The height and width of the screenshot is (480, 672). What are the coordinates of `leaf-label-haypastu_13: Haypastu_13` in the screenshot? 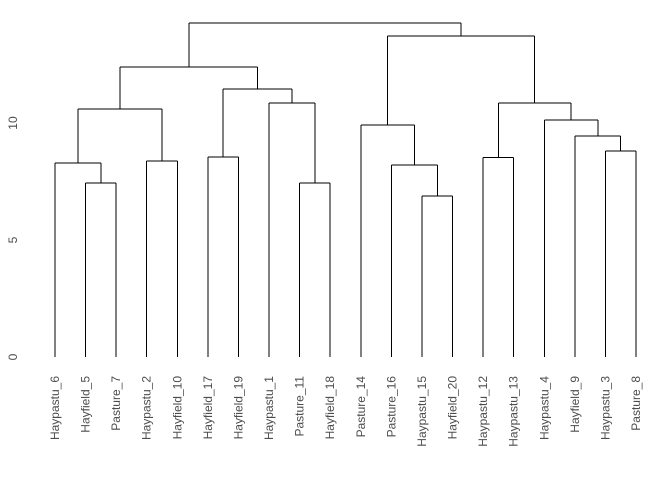 It's located at (514, 411).